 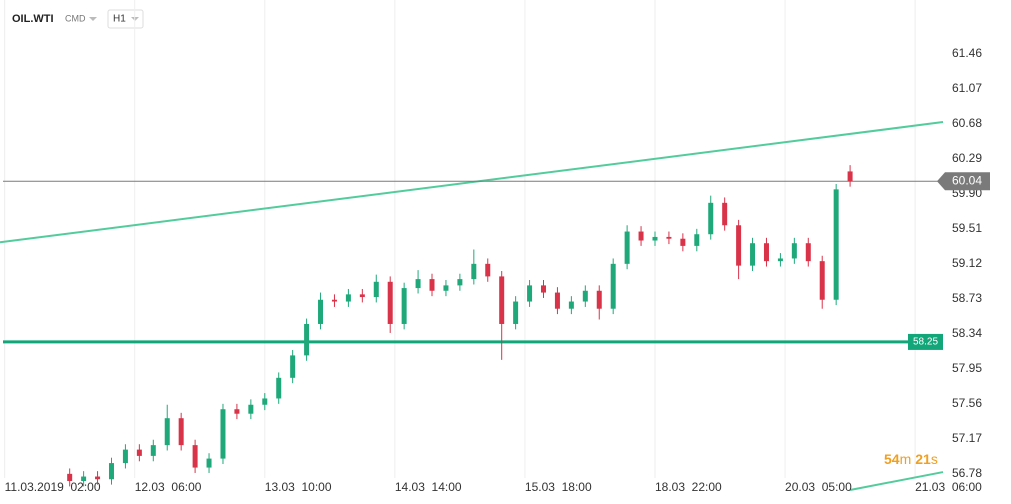 What do you see at coordinates (818, 487) in the screenshot?
I see `x-tick-label: 20.03 05:00` at bounding box center [818, 487].